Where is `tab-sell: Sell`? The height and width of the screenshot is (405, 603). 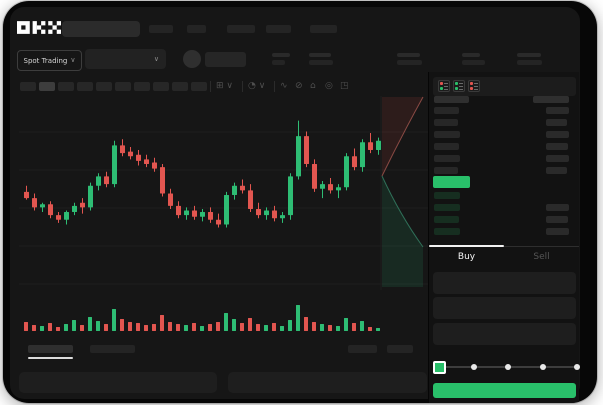
tab-sell: Sell is located at coordinates (541, 257).